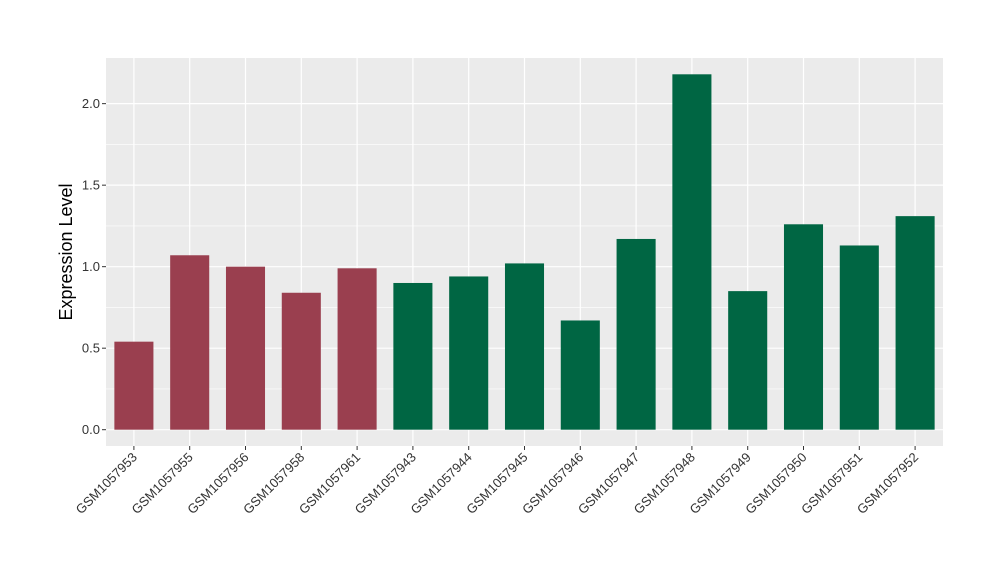  Describe the element at coordinates (469, 353) in the screenshot. I see `bar-GSM1057944` at that location.